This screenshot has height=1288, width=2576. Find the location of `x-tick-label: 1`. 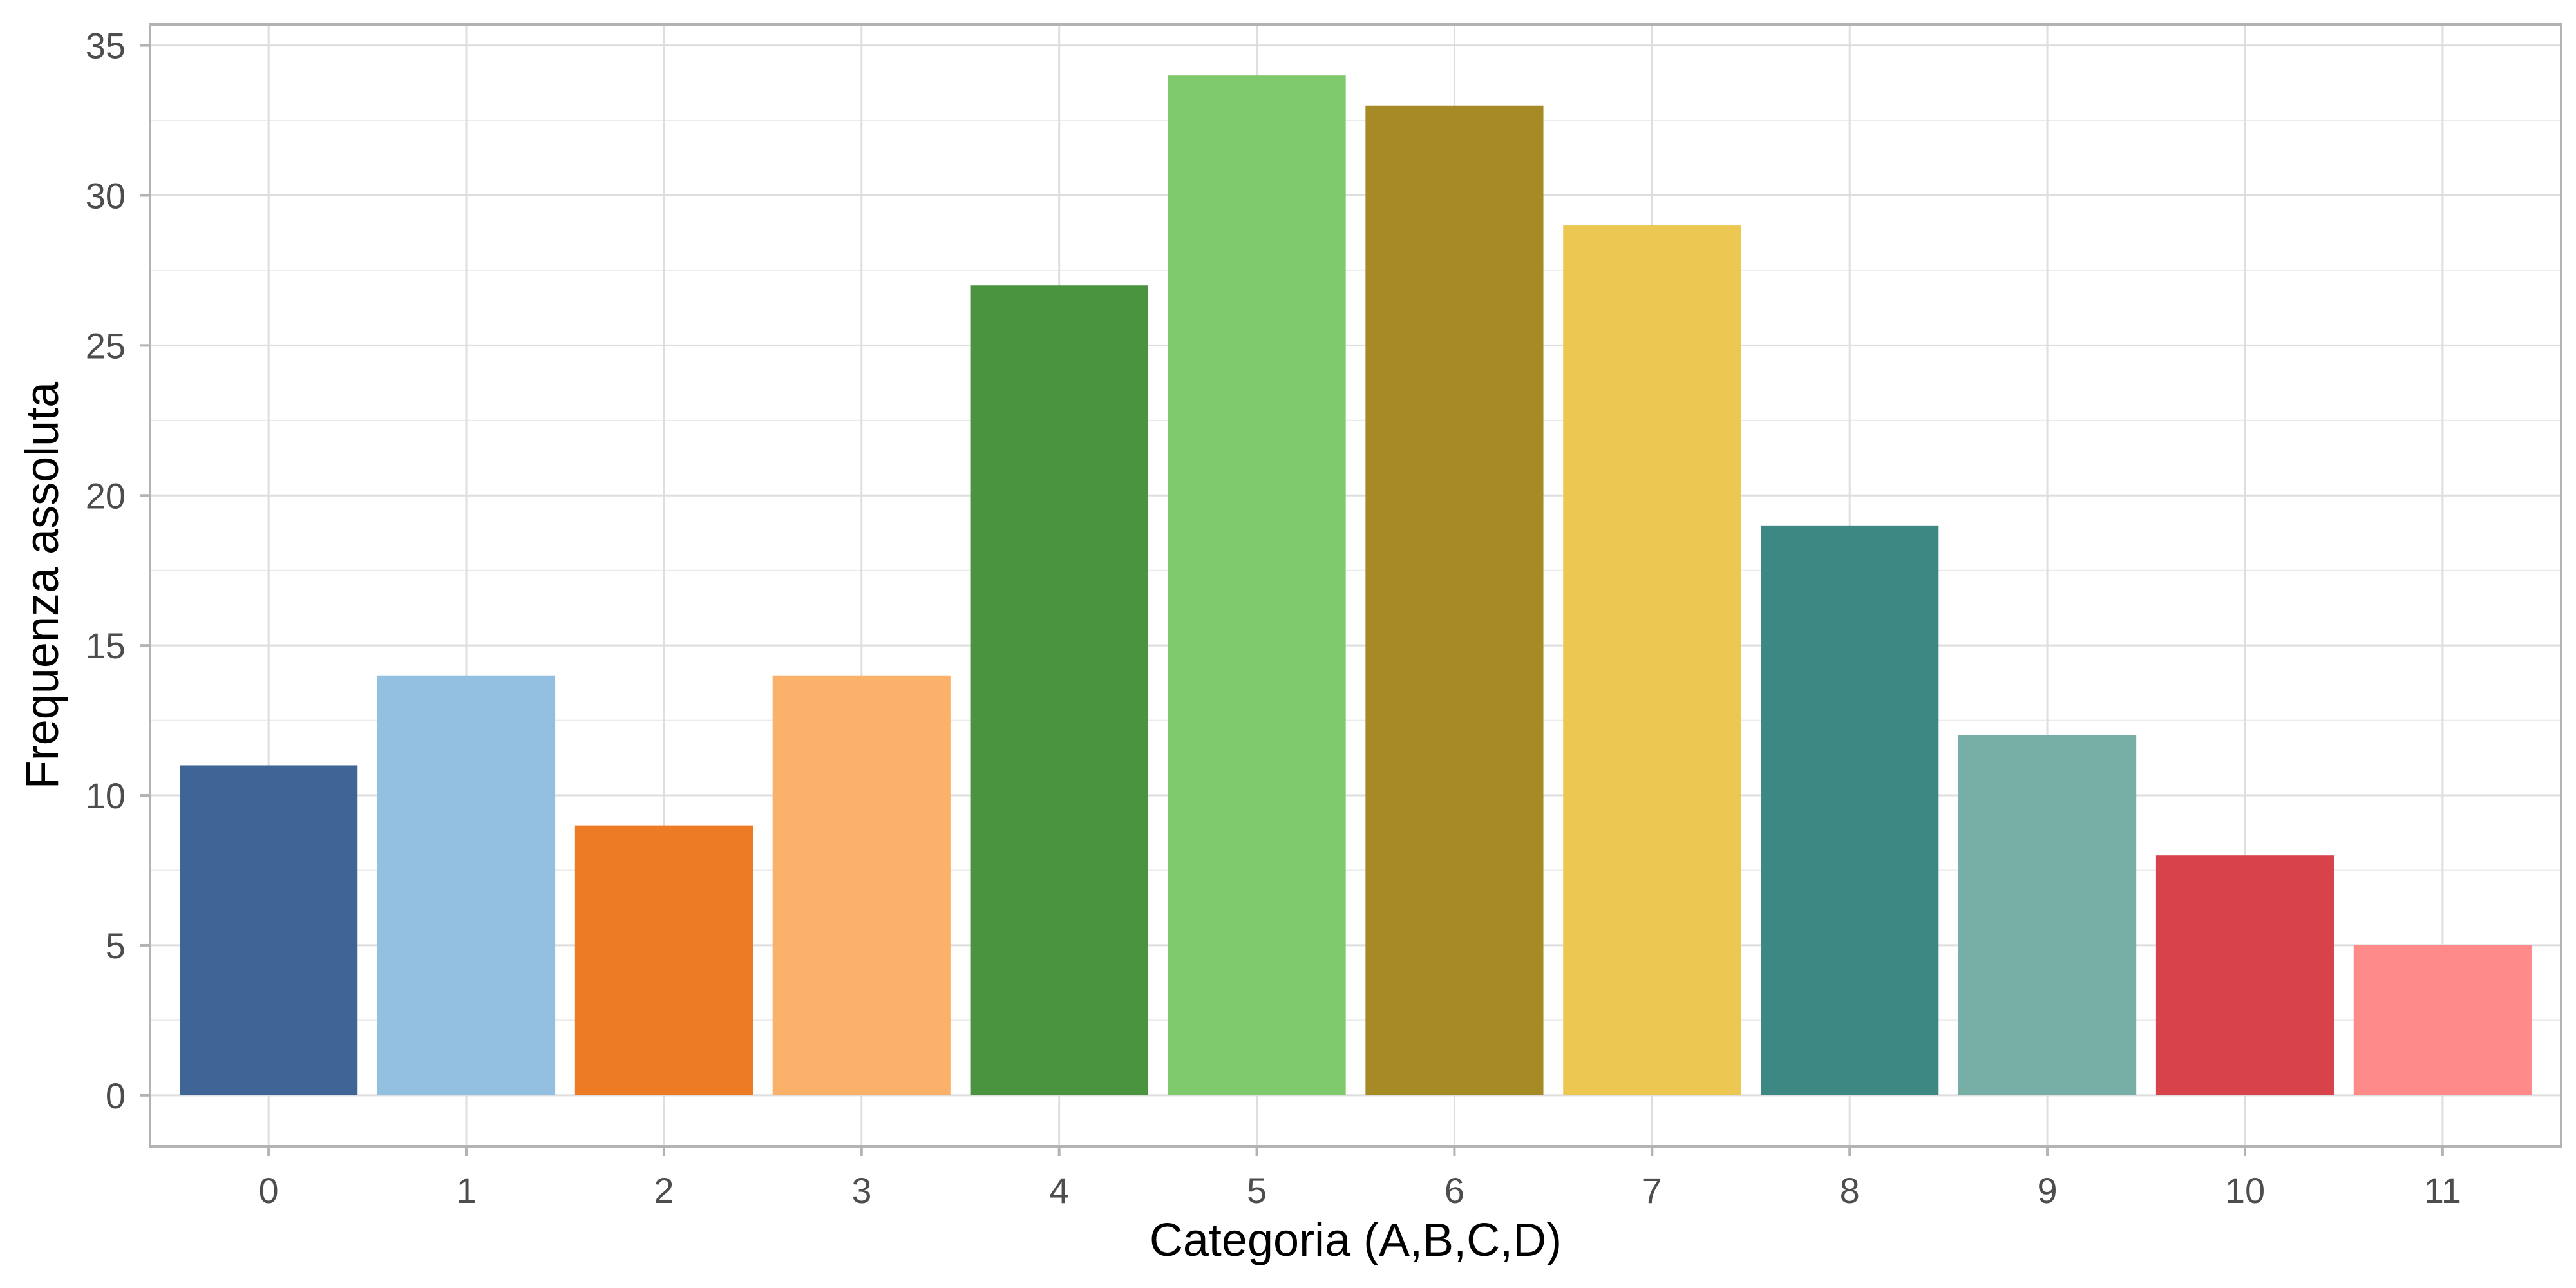

x-tick-label: 1 is located at coordinates (466, 1190).